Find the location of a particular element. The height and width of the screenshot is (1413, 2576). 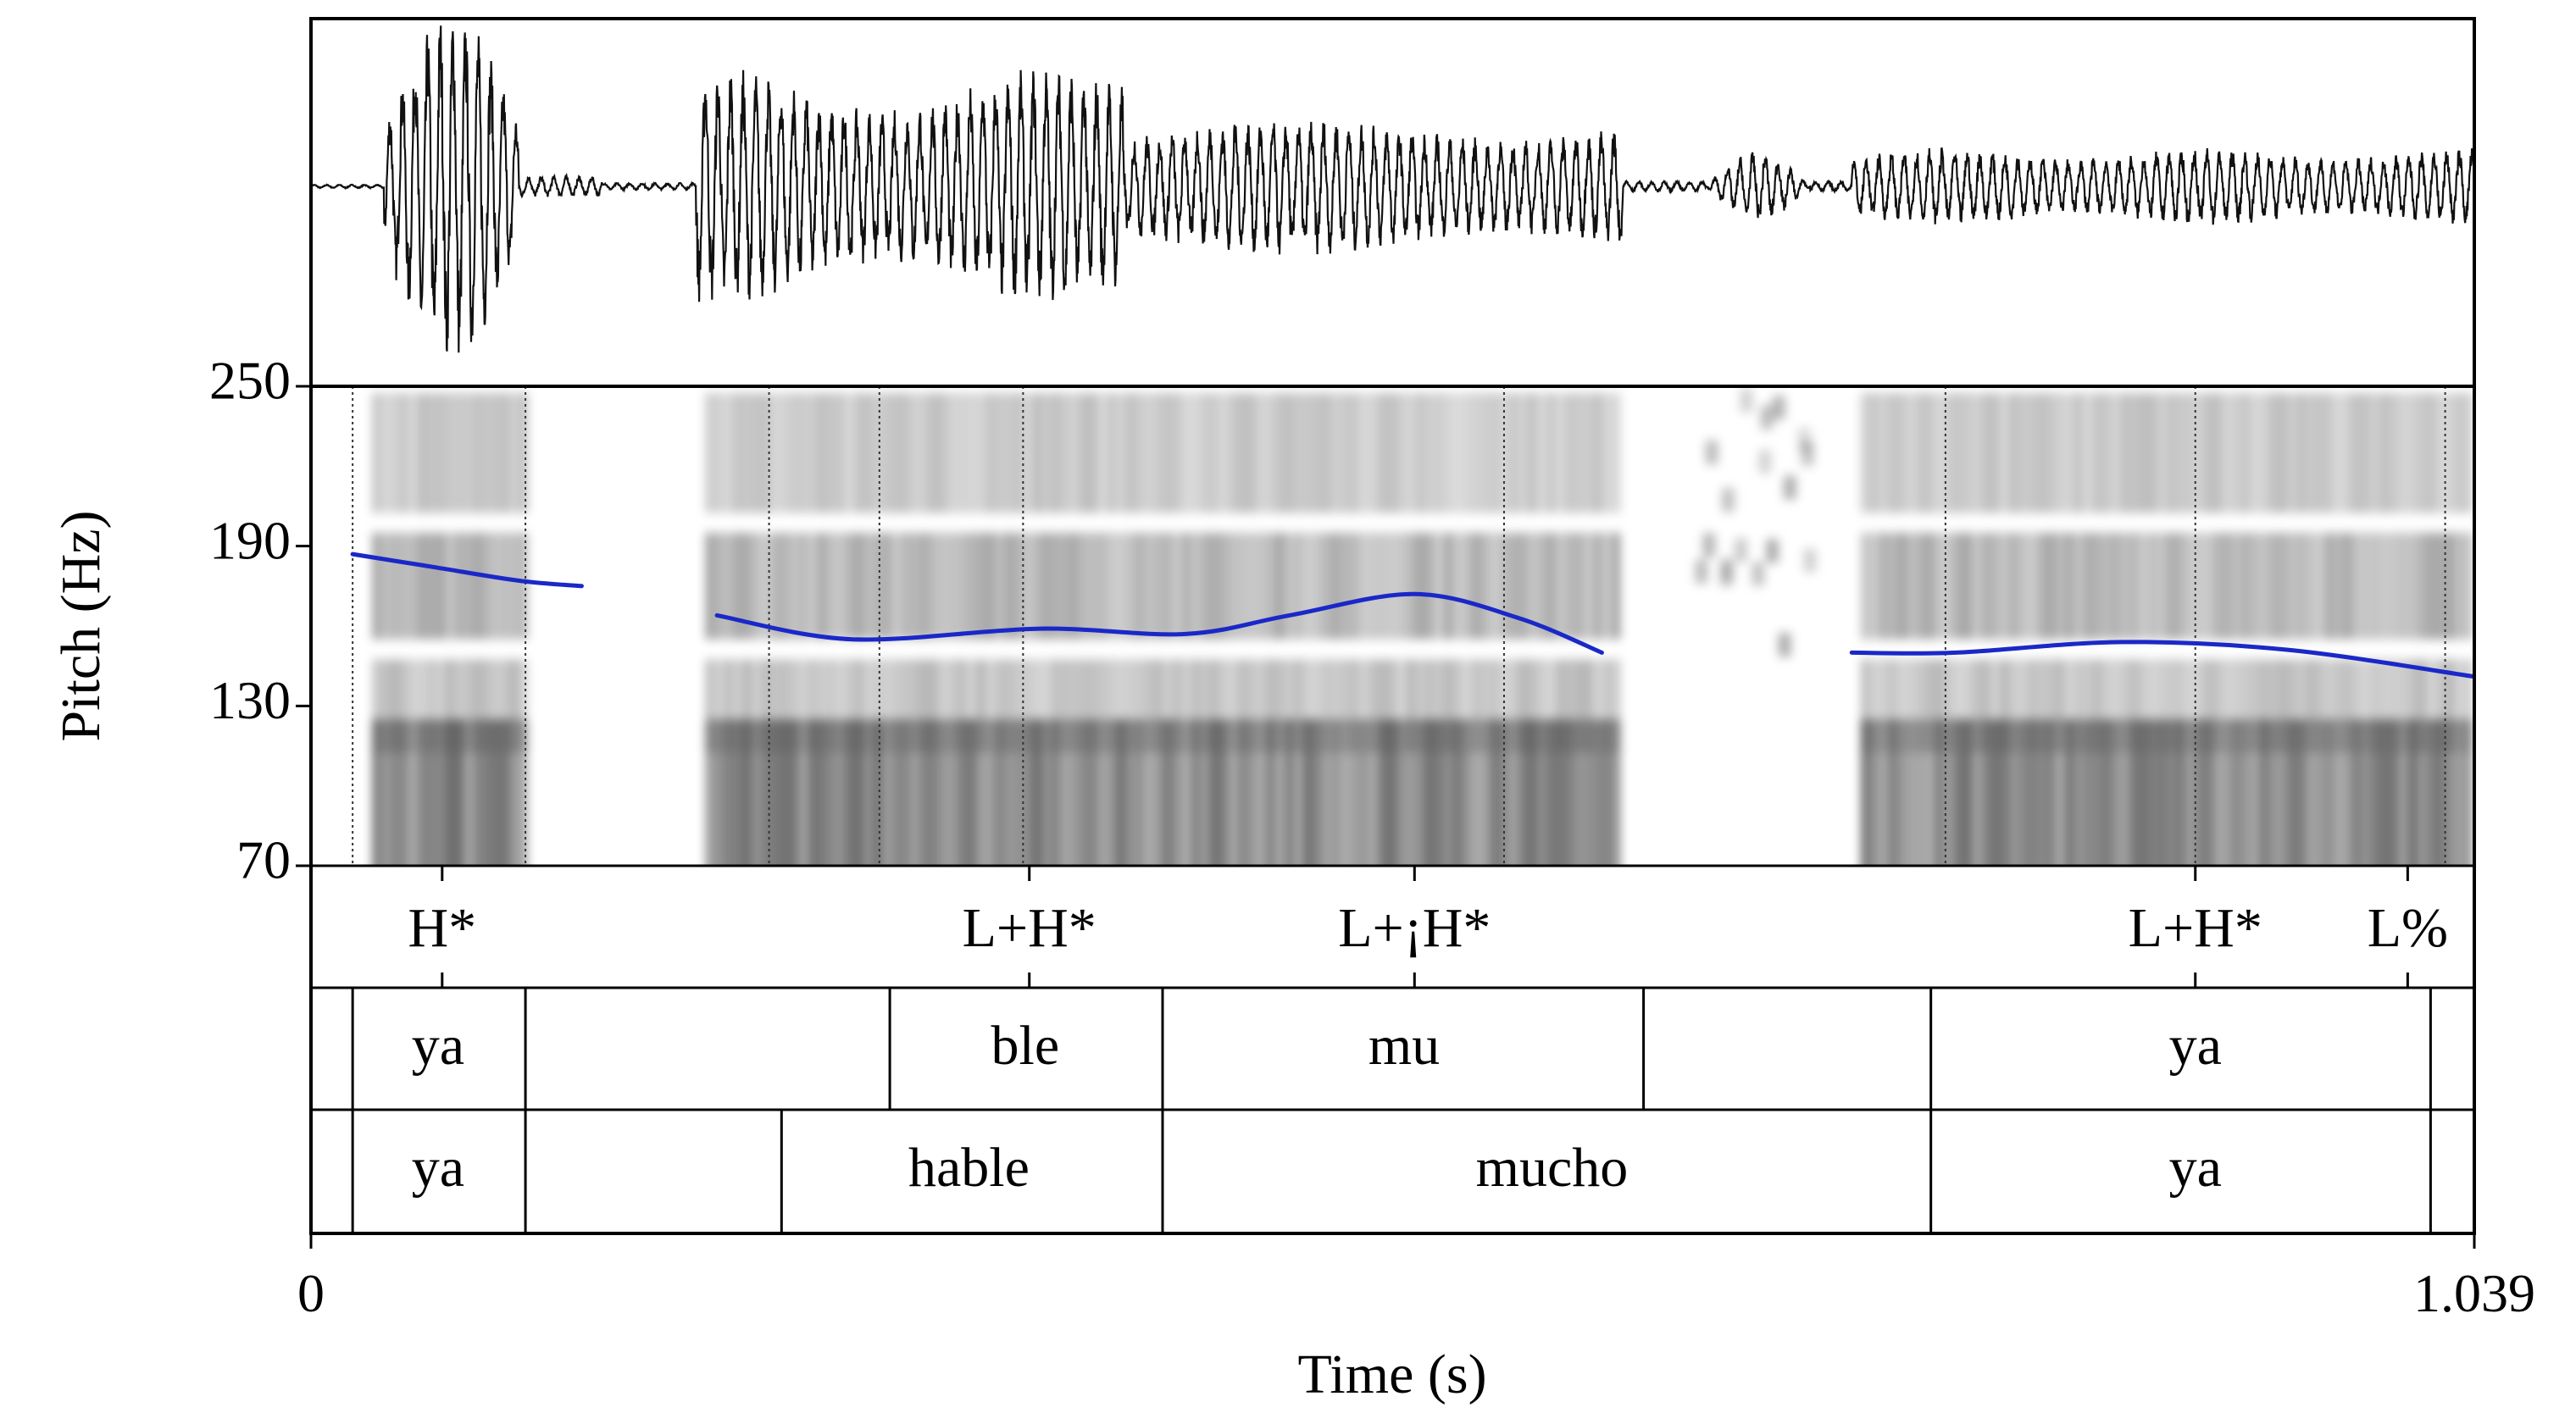

y-tick-label-130: 130 is located at coordinates (250, 700).